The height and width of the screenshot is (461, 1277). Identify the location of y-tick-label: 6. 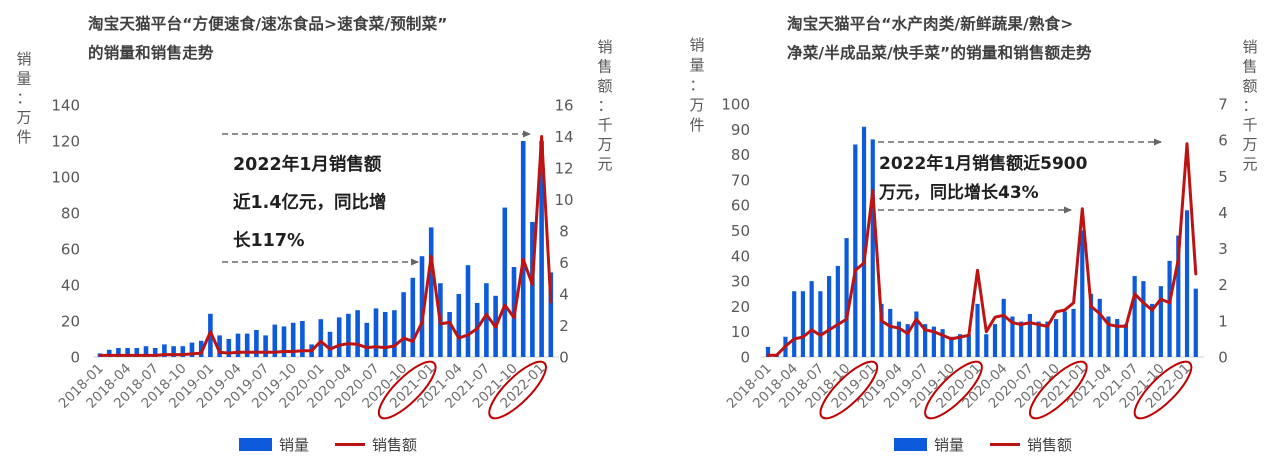
(564, 263).